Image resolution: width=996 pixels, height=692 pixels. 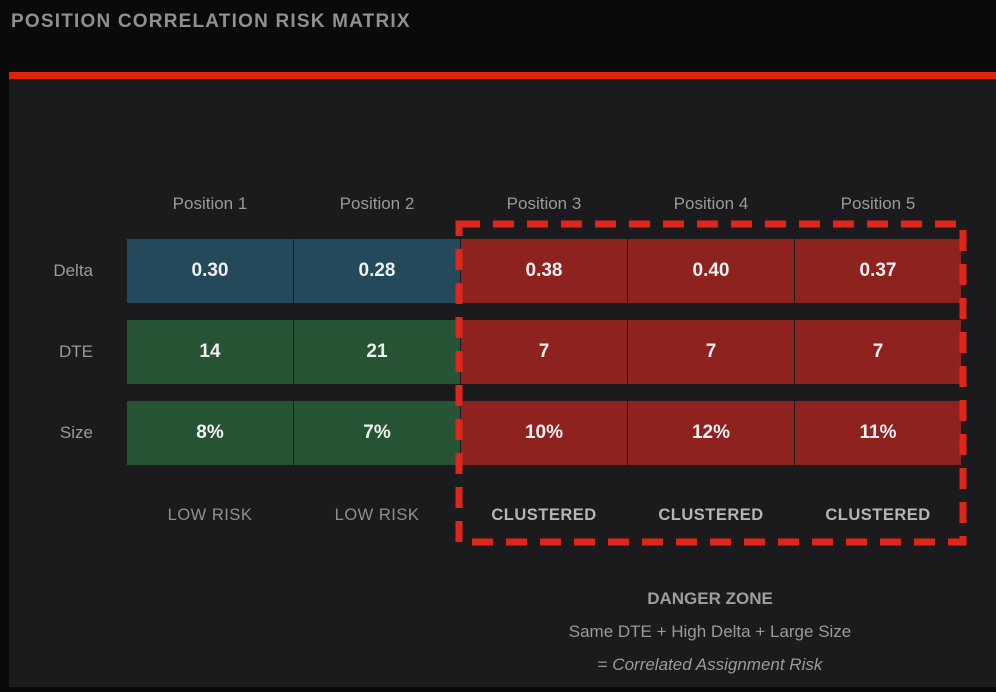 I want to click on conclusion-text: Correlated Assignment Risk, so click(x=717, y=664).